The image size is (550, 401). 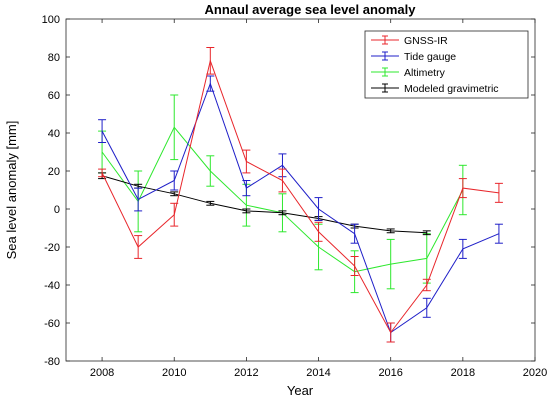 I want to click on y-tick-label: 0, so click(x=57, y=210).